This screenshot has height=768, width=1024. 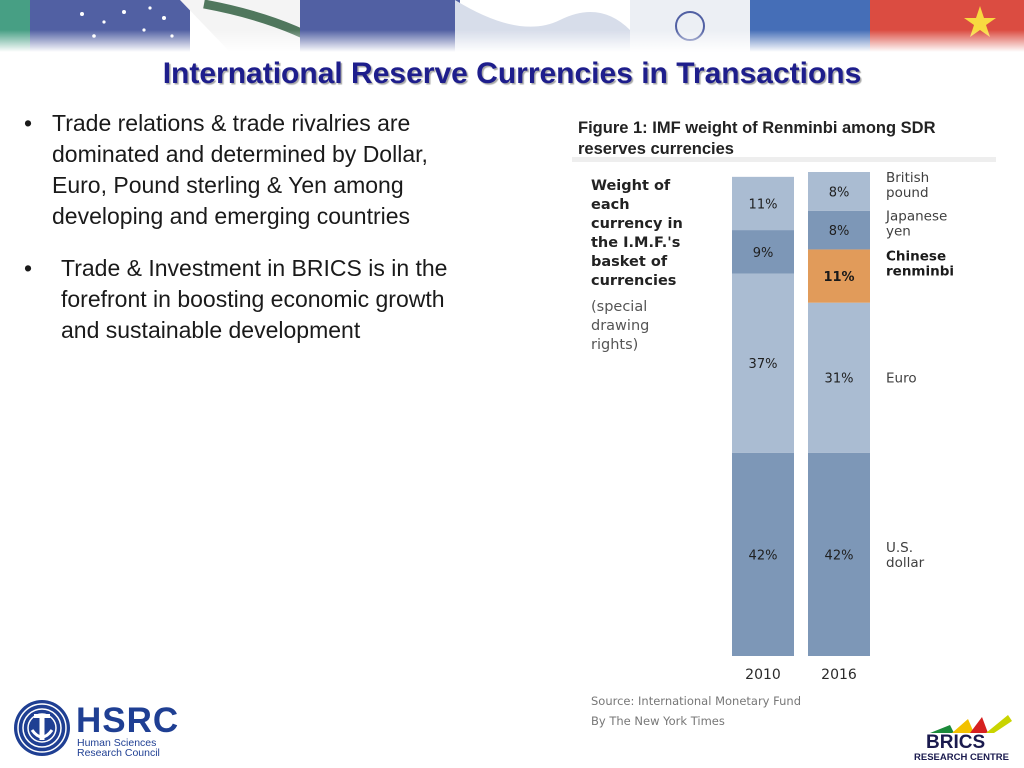 What do you see at coordinates (696, 701) in the screenshot?
I see `chart-source-line: Source: International Monetary Fund` at bounding box center [696, 701].